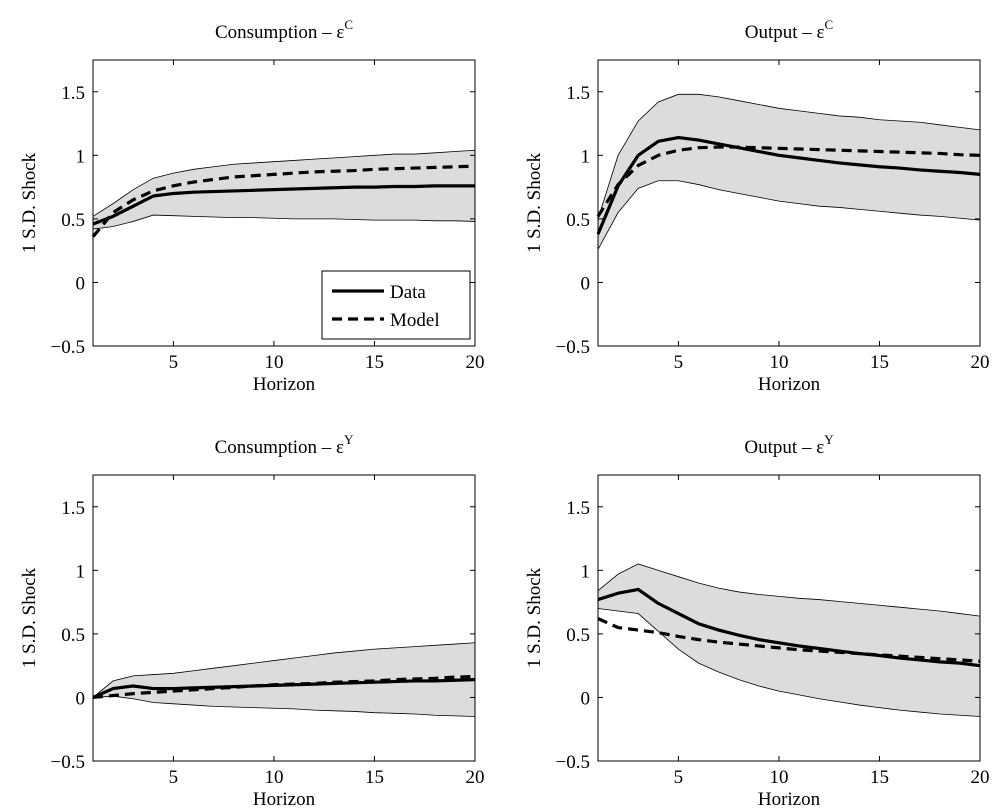  I want to click on legend-box, so click(396, 305).